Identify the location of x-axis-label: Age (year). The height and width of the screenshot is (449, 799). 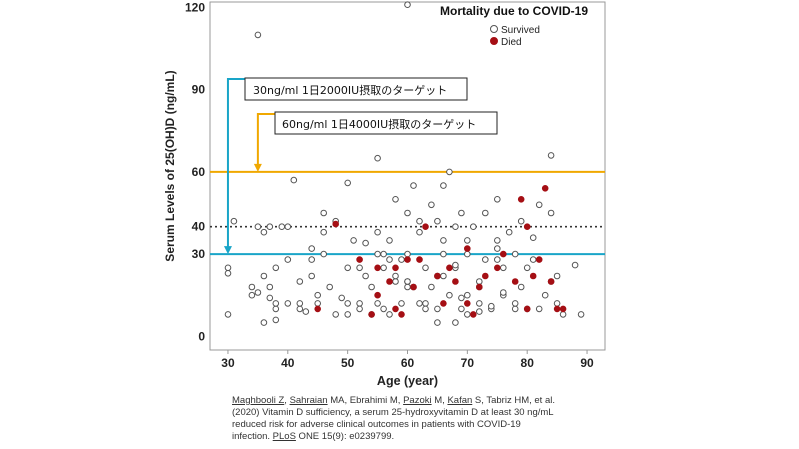
(407, 381).